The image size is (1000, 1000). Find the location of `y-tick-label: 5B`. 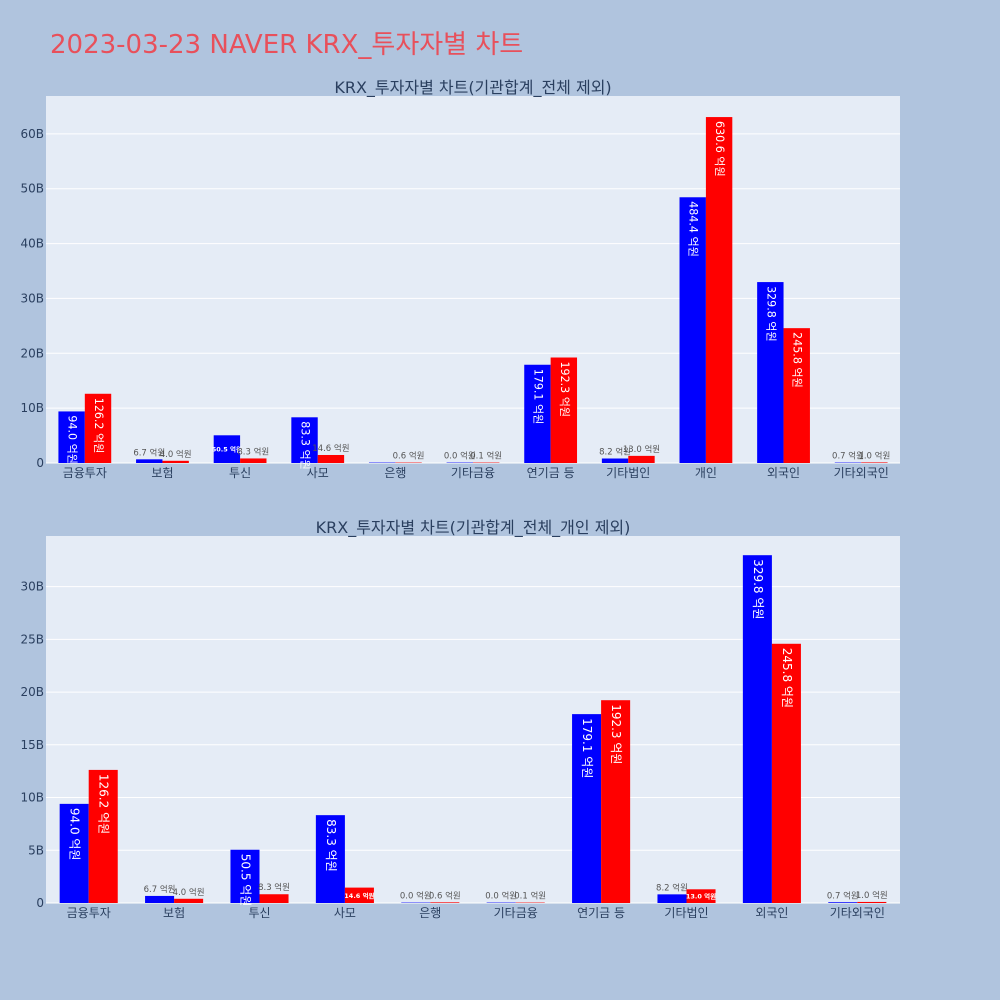

y-tick-label: 5B is located at coordinates (36, 850).